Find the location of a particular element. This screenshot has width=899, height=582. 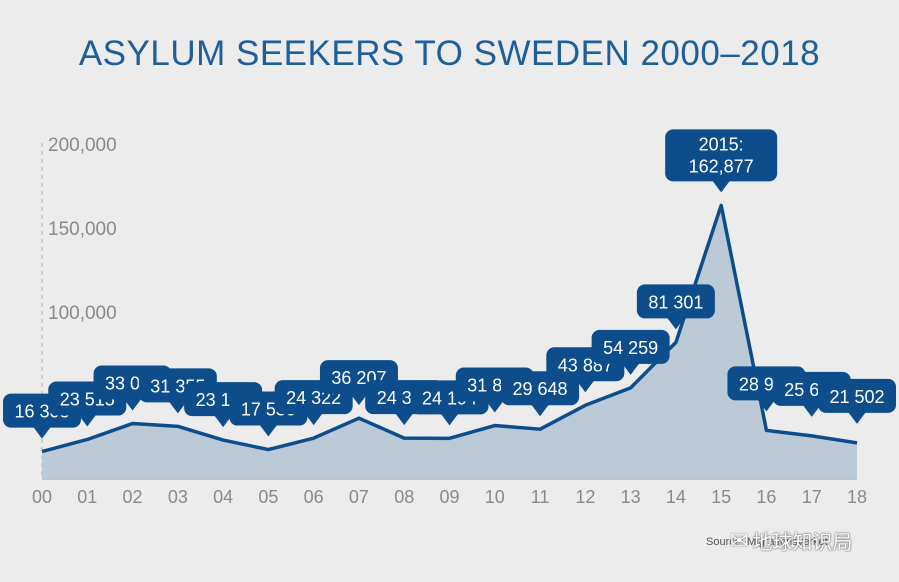

x-tick-label: 01 is located at coordinates (87, 497).